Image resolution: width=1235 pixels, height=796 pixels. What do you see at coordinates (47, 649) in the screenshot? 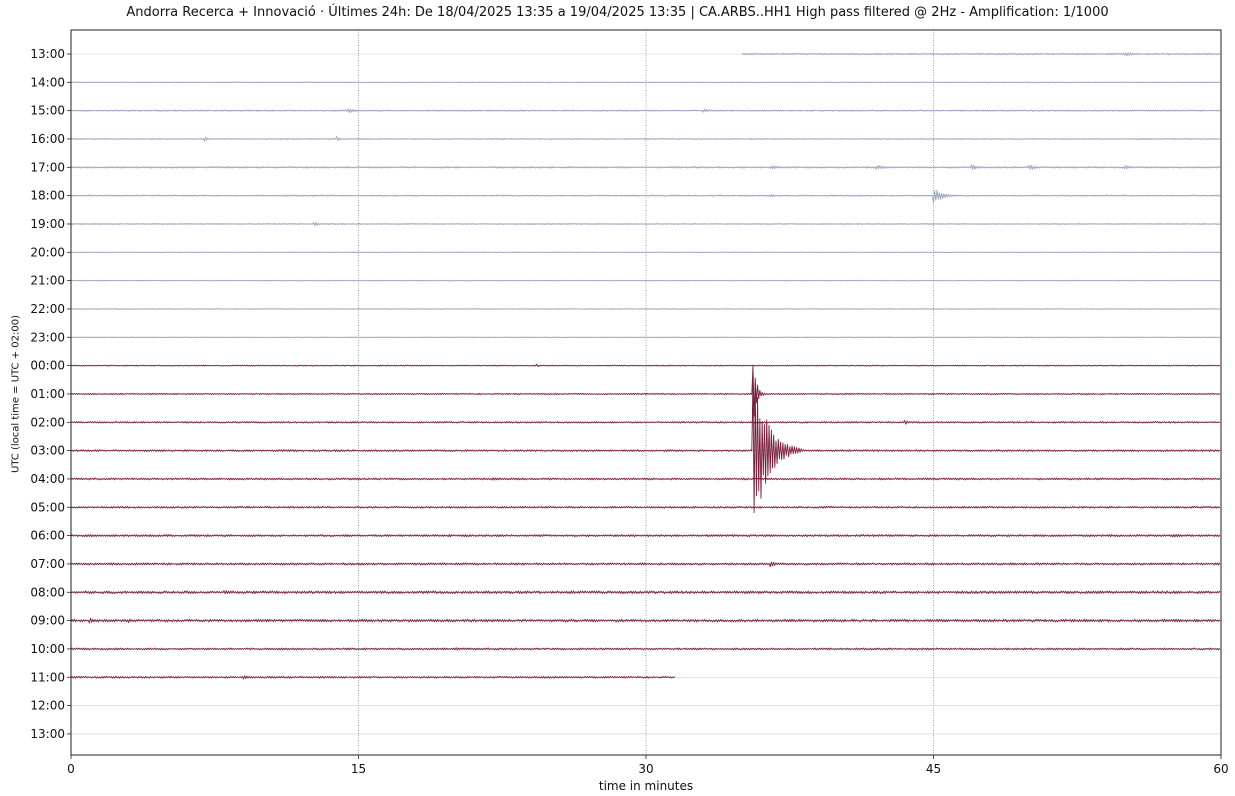
I see `y-tick-label-21: 10:00` at bounding box center [47, 649].